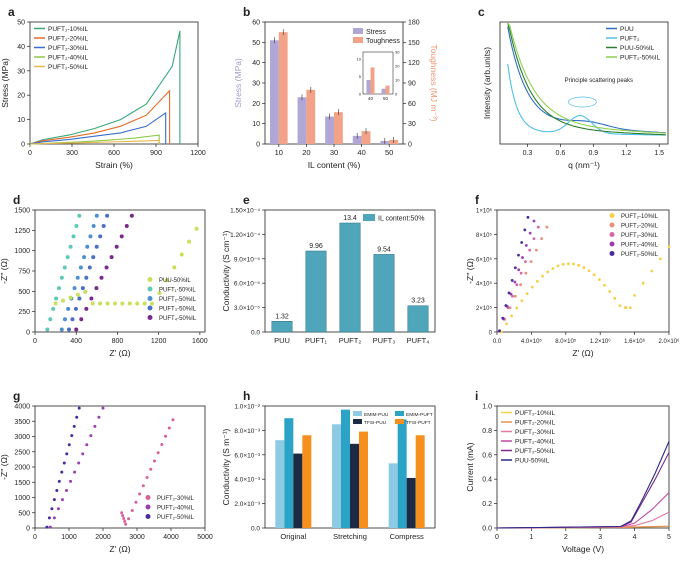 The image size is (685, 564). What do you see at coordinates (245, 235) in the screenshot?
I see `y-tick-label: 1.20×10⁻⁴` at bounding box center [245, 235].